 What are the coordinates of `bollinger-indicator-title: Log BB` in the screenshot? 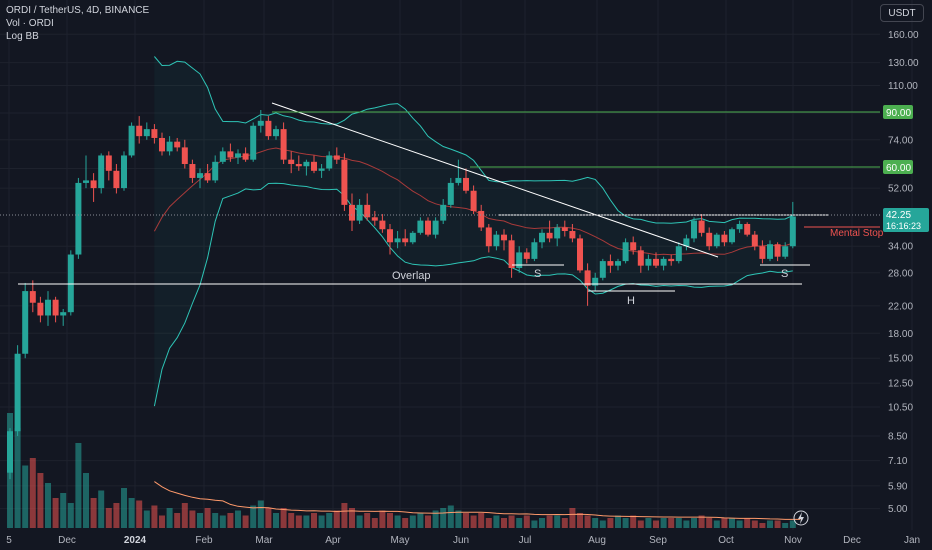 It's located at (22, 36).